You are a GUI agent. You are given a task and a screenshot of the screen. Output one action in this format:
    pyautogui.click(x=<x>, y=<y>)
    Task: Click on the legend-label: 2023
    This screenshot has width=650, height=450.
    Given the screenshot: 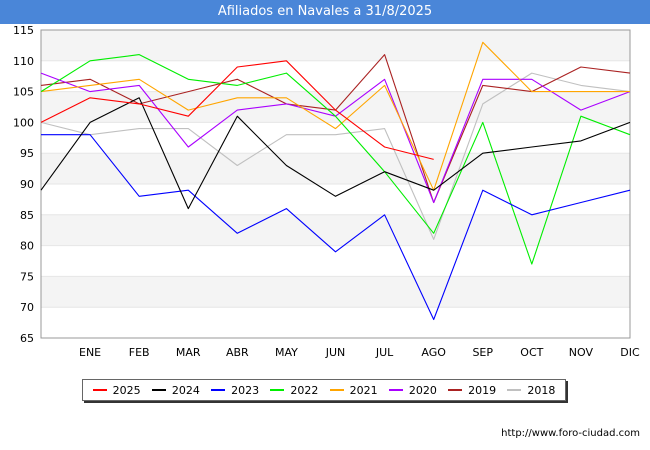 What is the action you would take?
    pyautogui.click(x=245, y=390)
    